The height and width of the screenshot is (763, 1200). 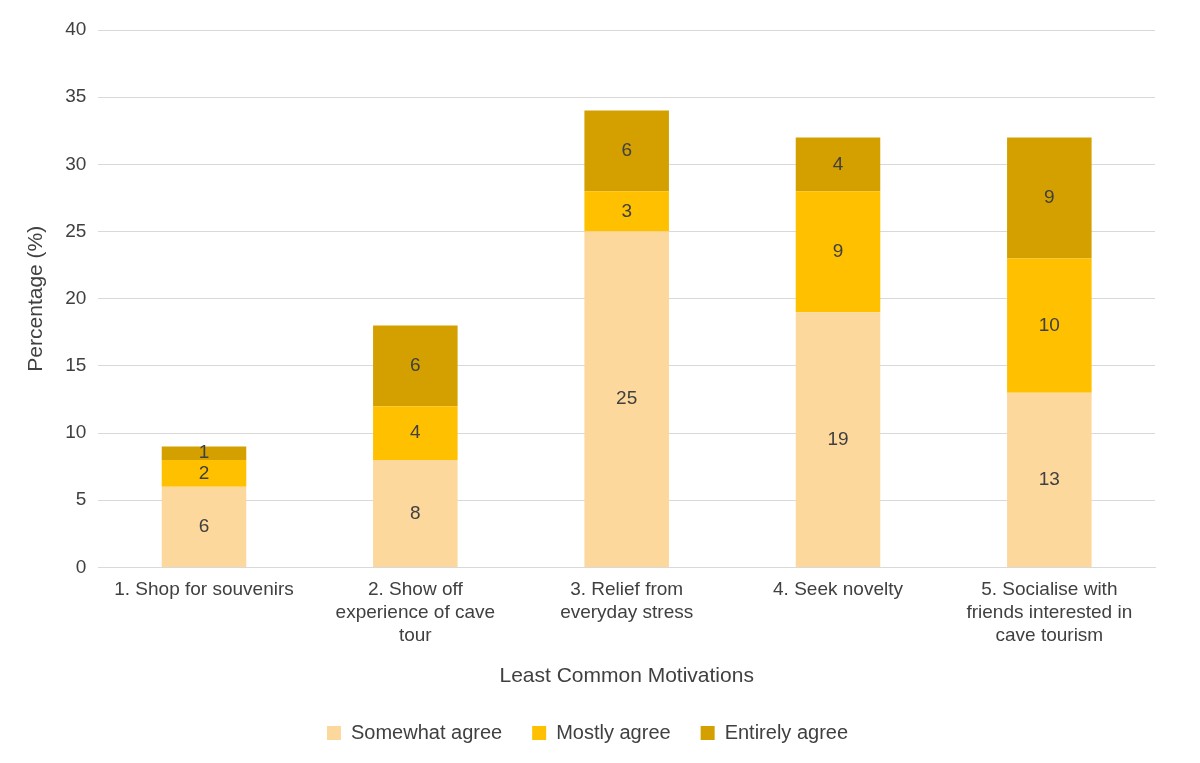 What do you see at coordinates (76, 163) in the screenshot?
I see `y-tick-label: 30` at bounding box center [76, 163].